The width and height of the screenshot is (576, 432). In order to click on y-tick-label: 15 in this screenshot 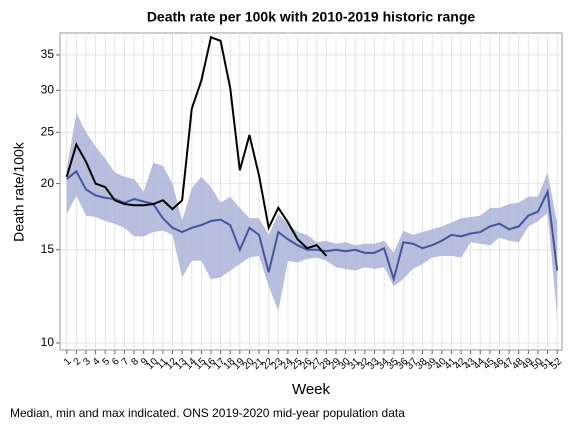, I will do `click(48, 249)`.